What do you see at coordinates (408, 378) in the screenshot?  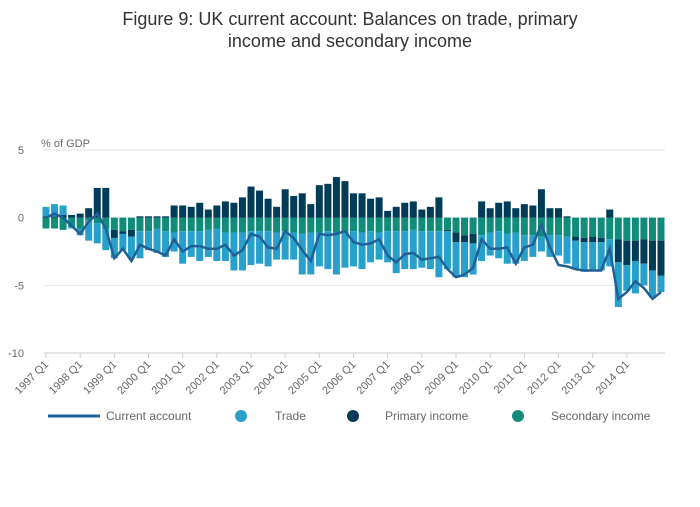 I see `x-tick-label: 2008 Q1` at bounding box center [408, 378].